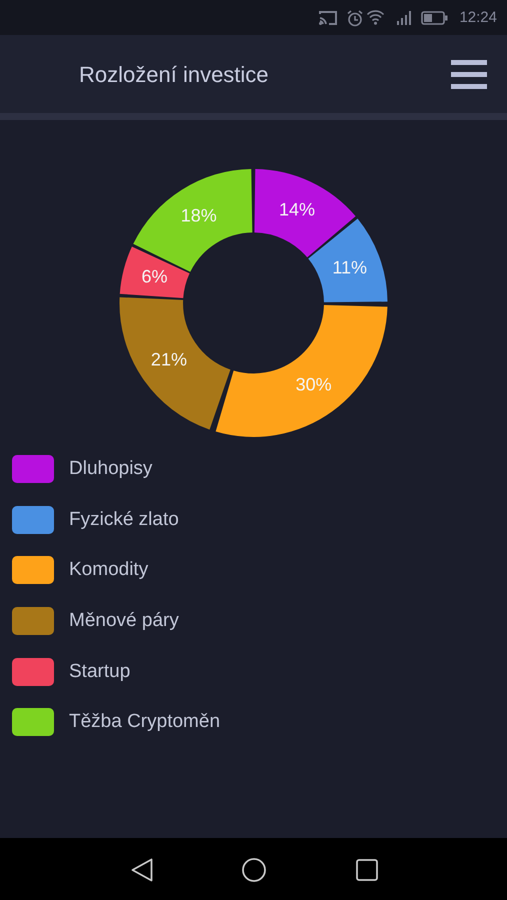 The height and width of the screenshot is (900, 507). What do you see at coordinates (154, 276) in the screenshot?
I see `data-label: 6%` at bounding box center [154, 276].